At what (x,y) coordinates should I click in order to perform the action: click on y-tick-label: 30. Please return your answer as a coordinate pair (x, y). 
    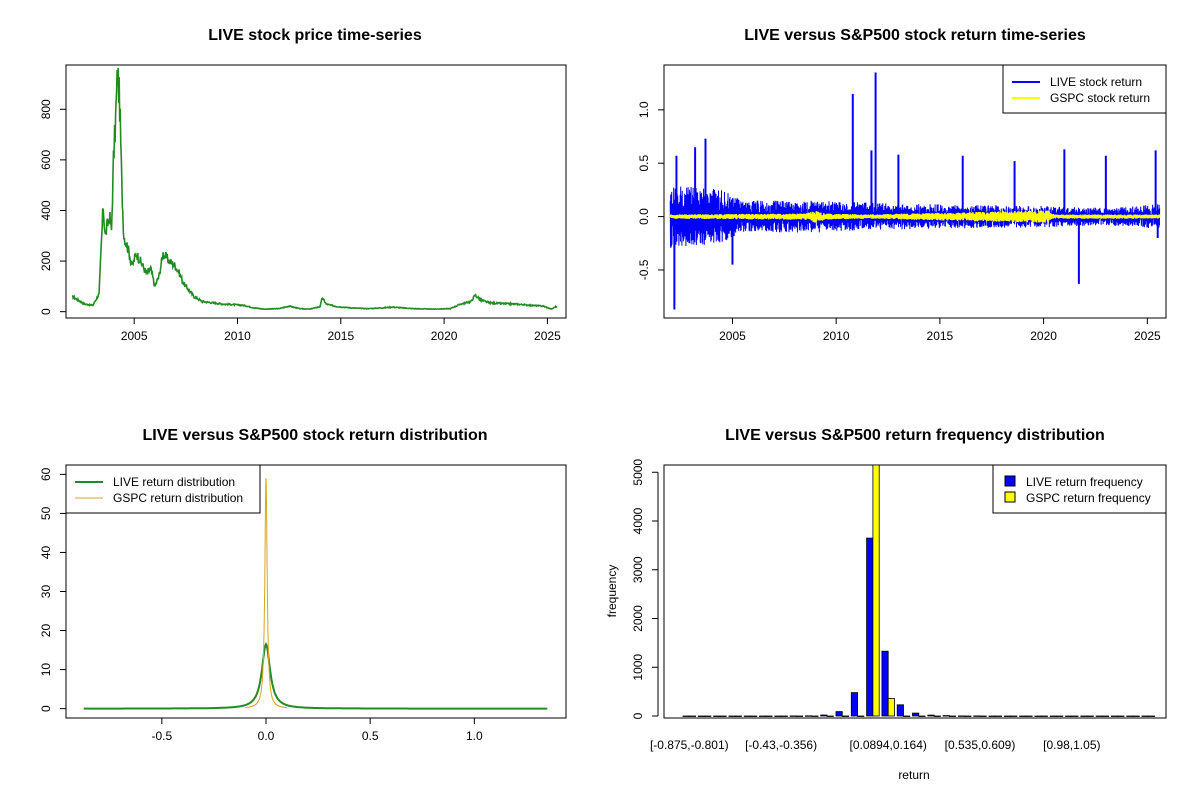
    Looking at the image, I should click on (46, 592).